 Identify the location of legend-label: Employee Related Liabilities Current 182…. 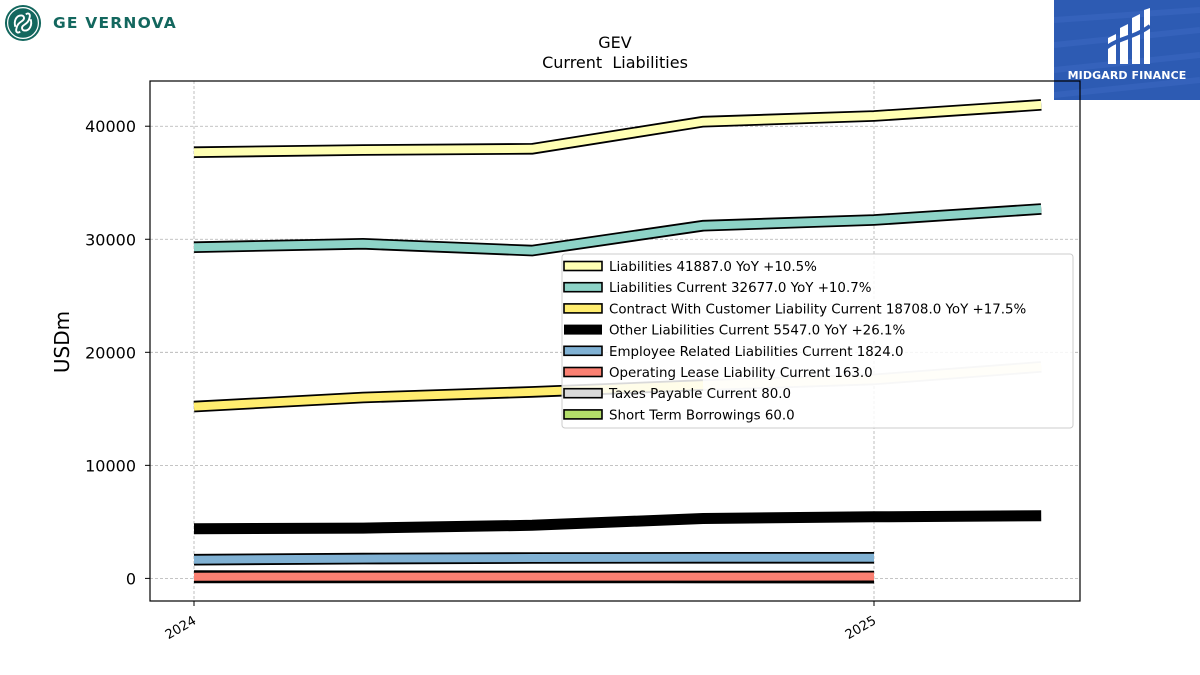
(756, 352).